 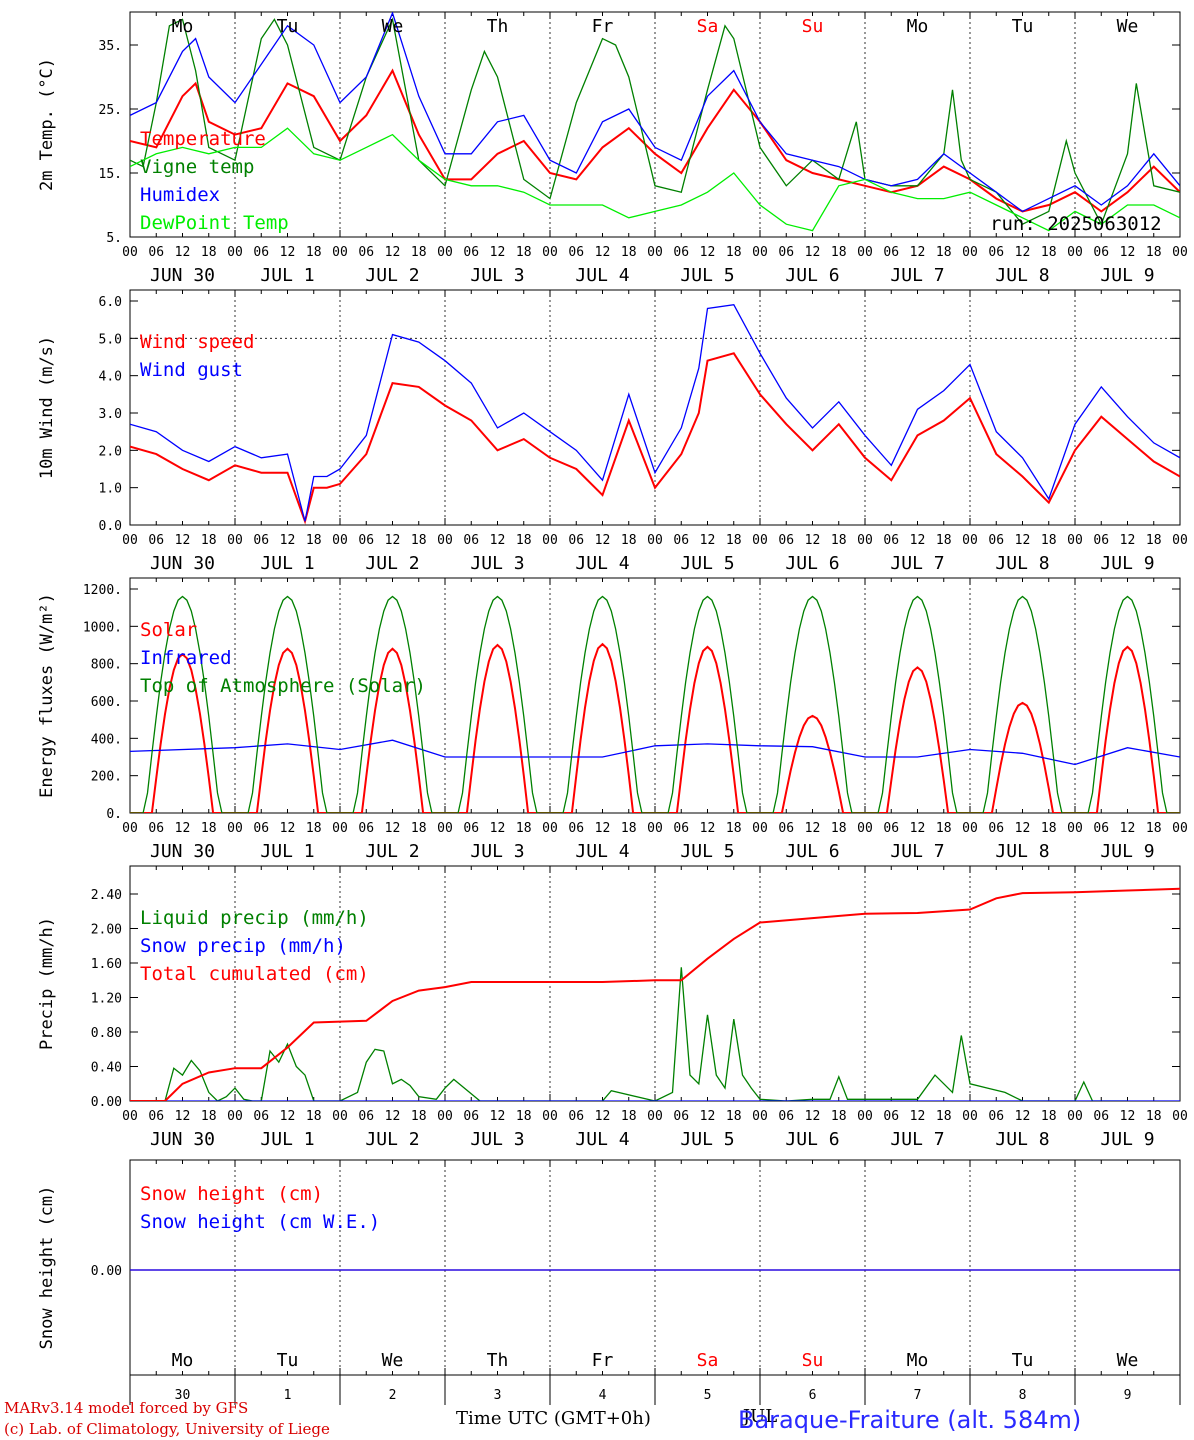 What do you see at coordinates (655, 179) in the screenshot?
I see `series-dewpoint-temp` at bounding box center [655, 179].